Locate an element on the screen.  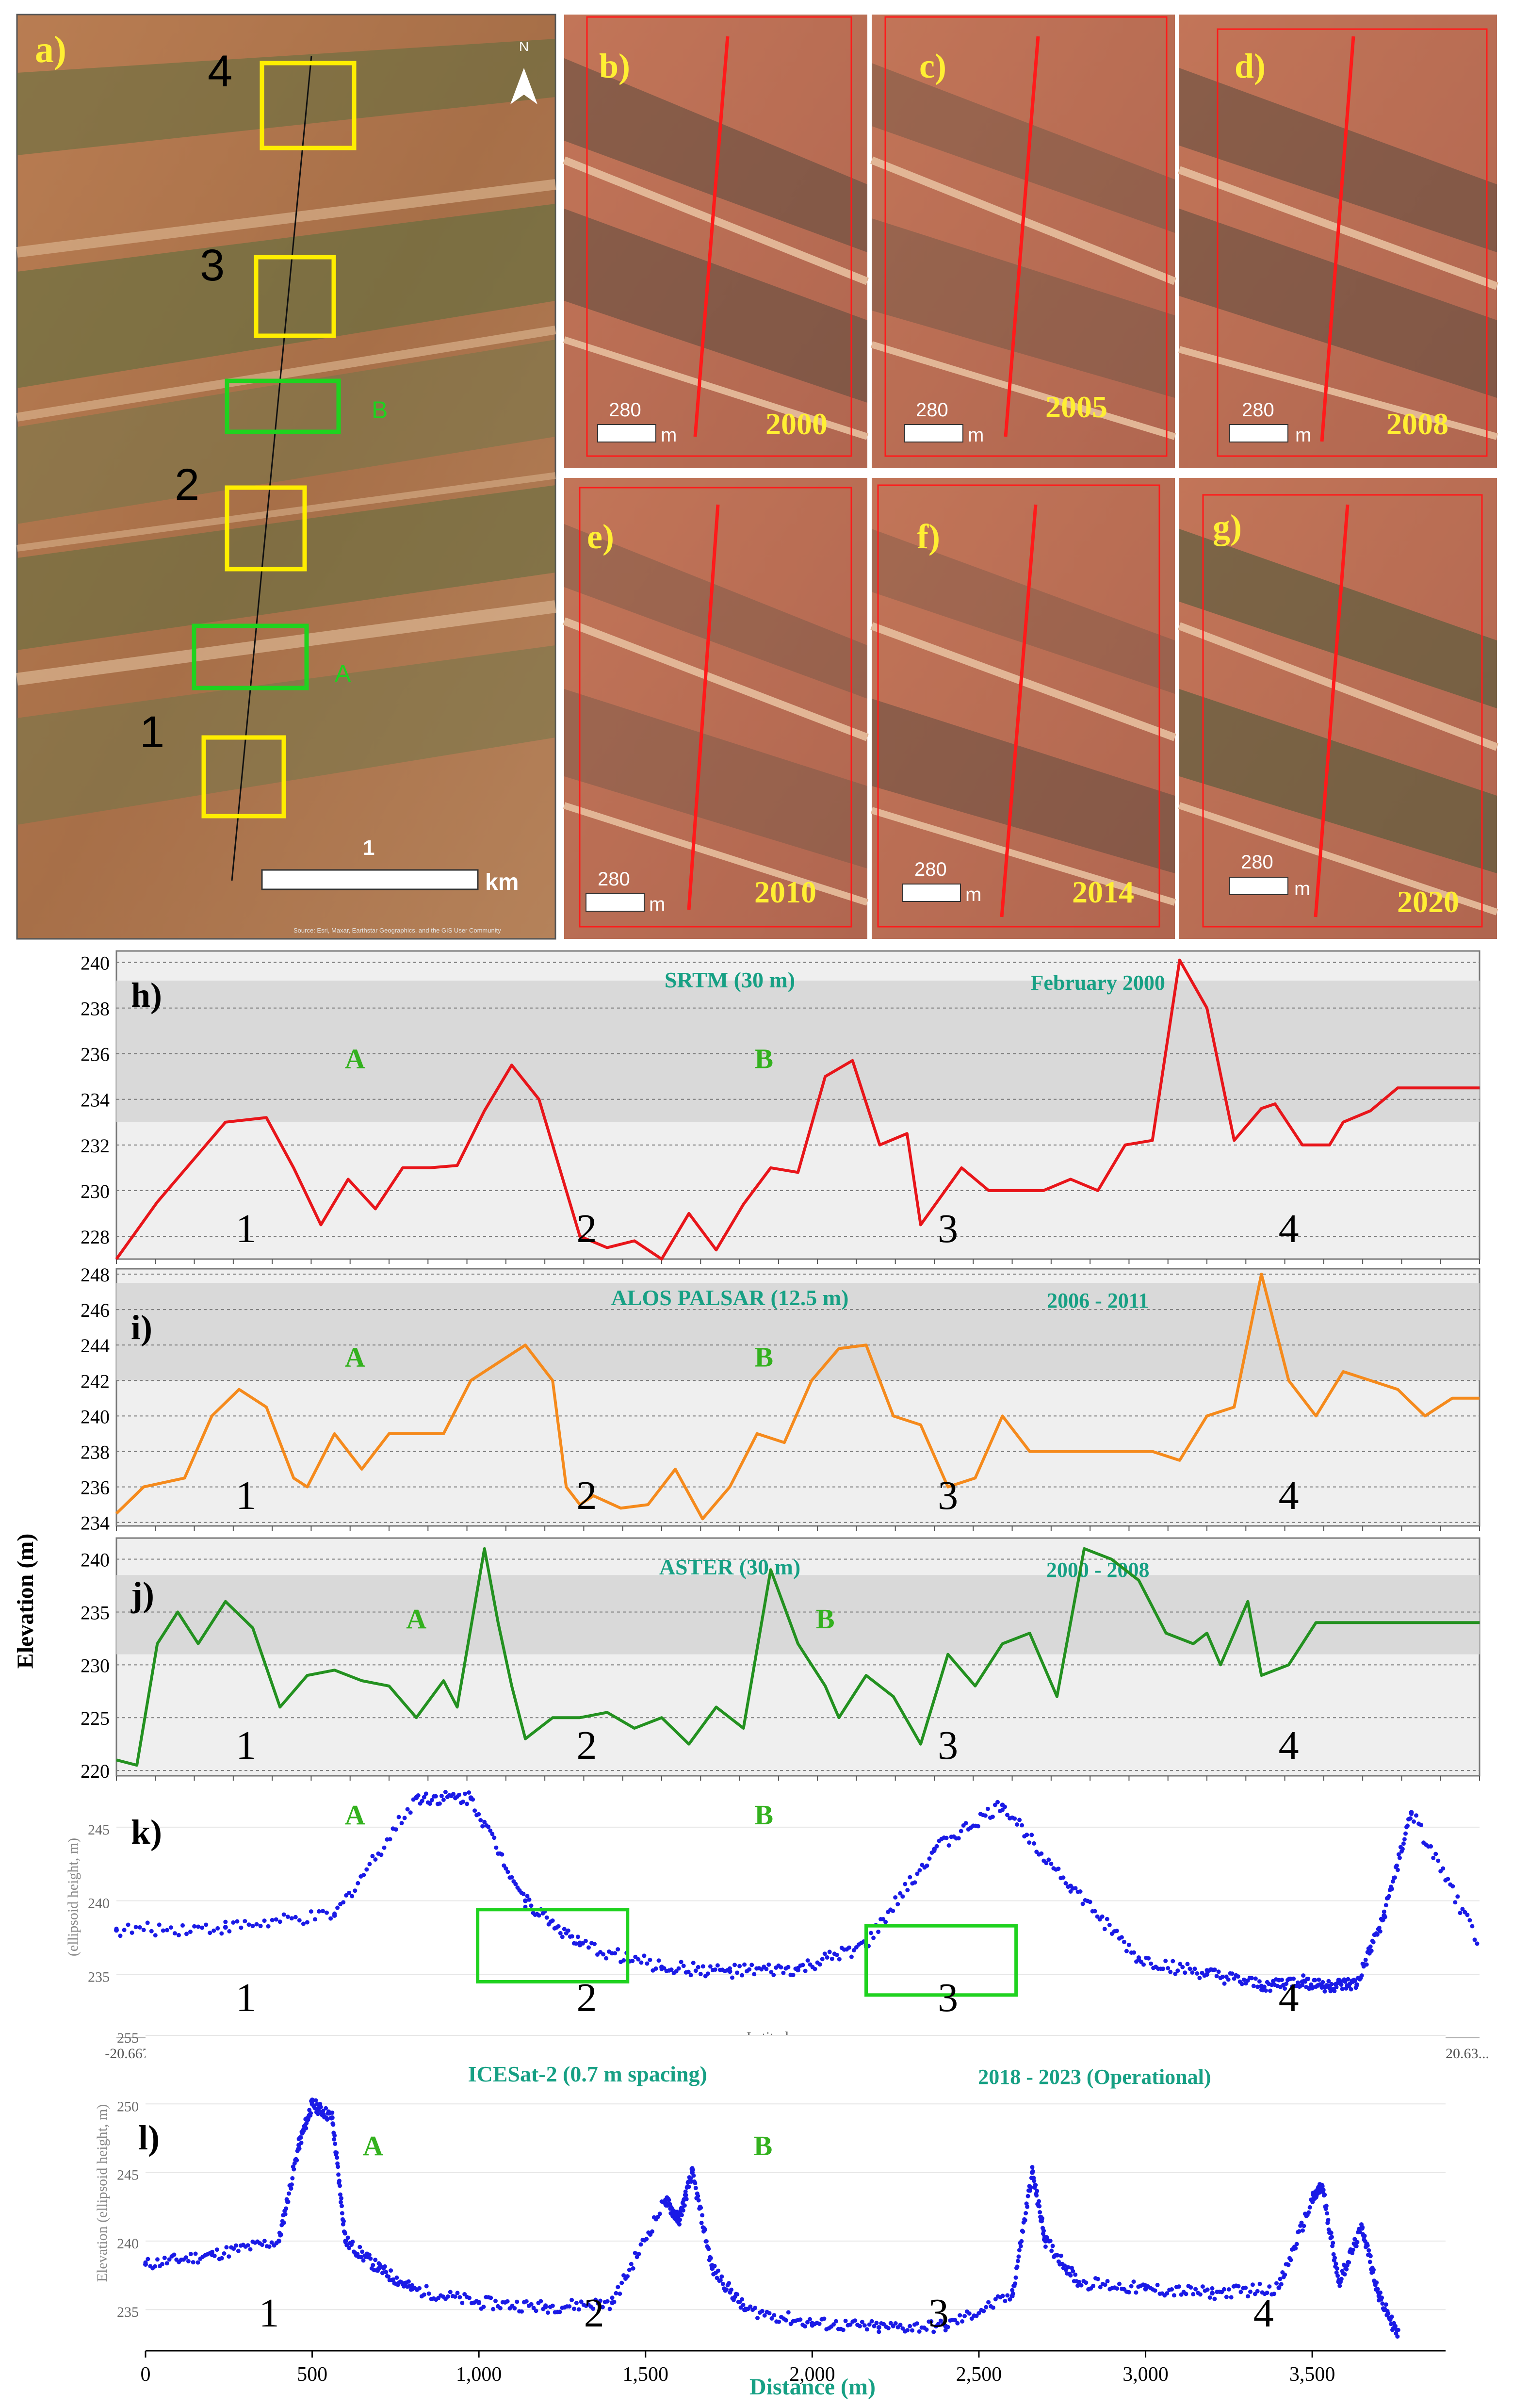
peak-label-3: 3 is located at coordinates (948, 1745).